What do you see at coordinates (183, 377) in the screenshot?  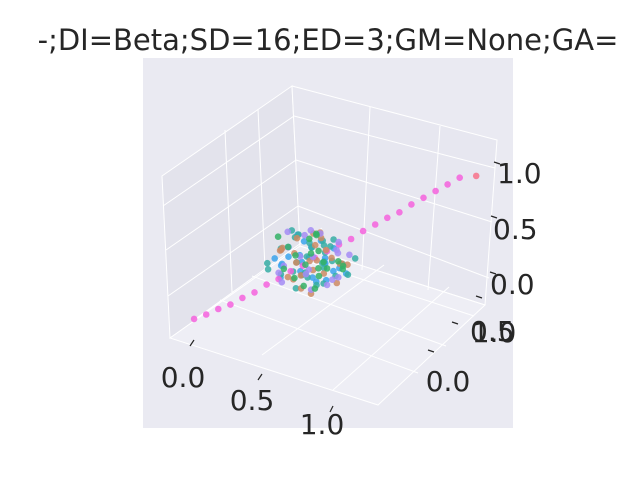 I see `x-tick-label-0: 0.0` at bounding box center [183, 377].